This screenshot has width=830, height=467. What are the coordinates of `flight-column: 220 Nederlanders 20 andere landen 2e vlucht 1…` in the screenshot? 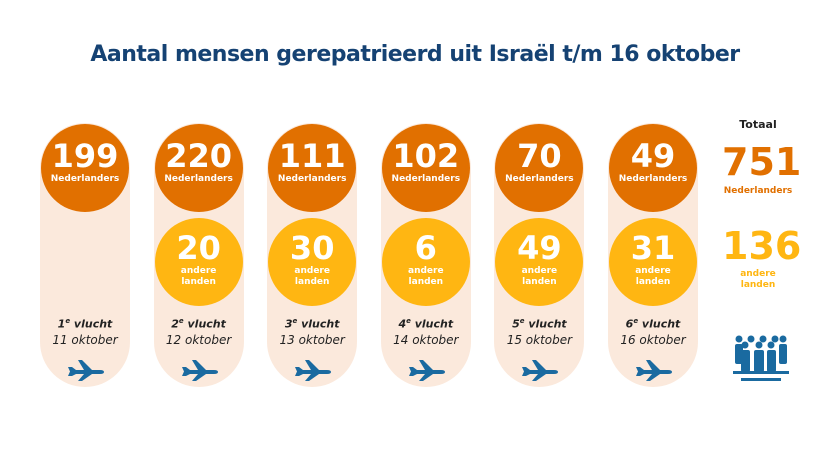 It's located at (198, 255).